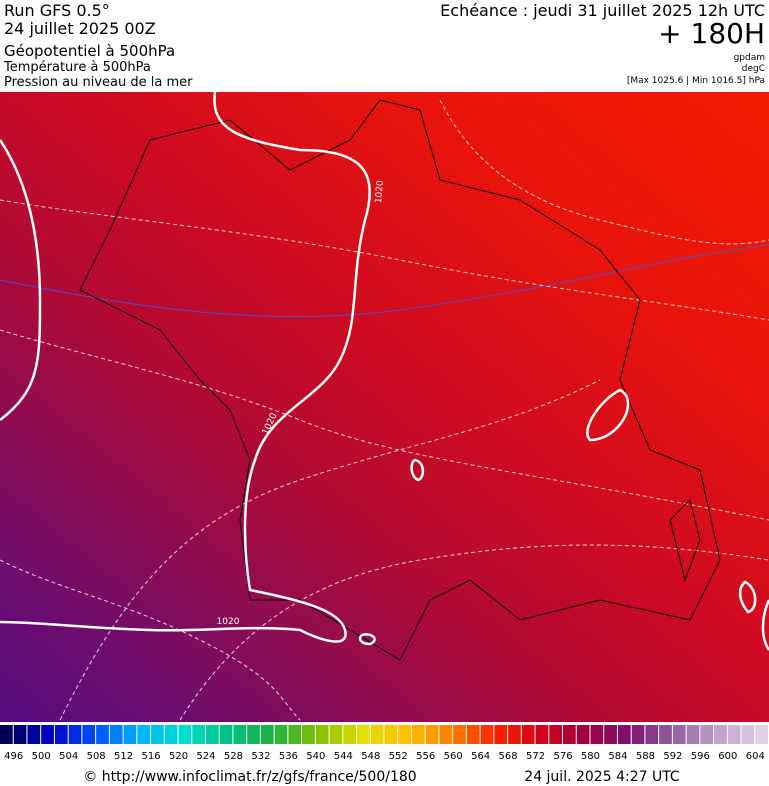 The image size is (769, 786). What do you see at coordinates (80, 28) in the screenshot?
I see `run-date: 24 juillet 2025 00Z` at bounding box center [80, 28].